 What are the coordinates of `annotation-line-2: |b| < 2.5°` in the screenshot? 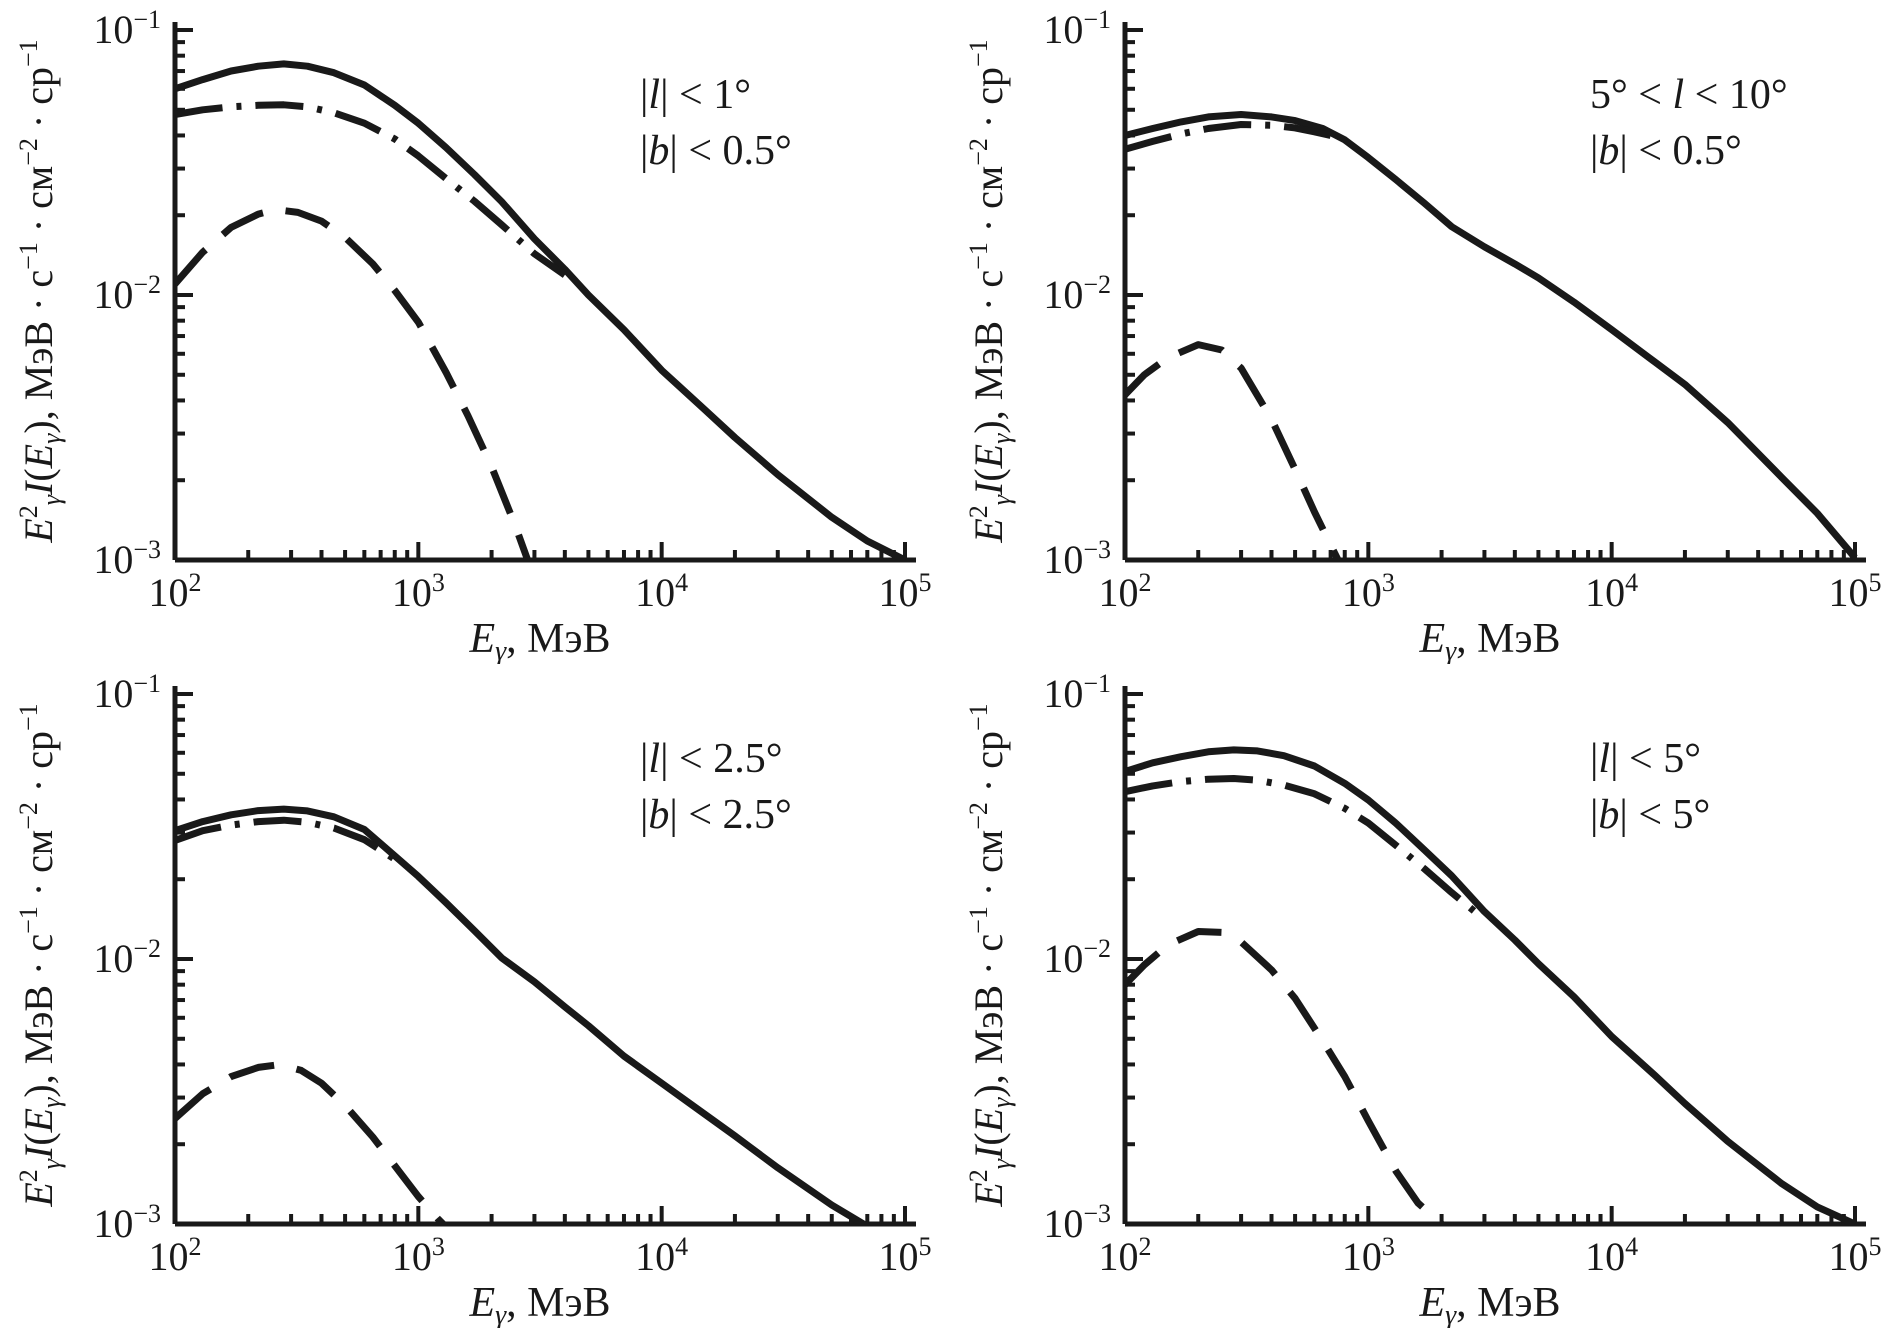 It's located at (716, 815).